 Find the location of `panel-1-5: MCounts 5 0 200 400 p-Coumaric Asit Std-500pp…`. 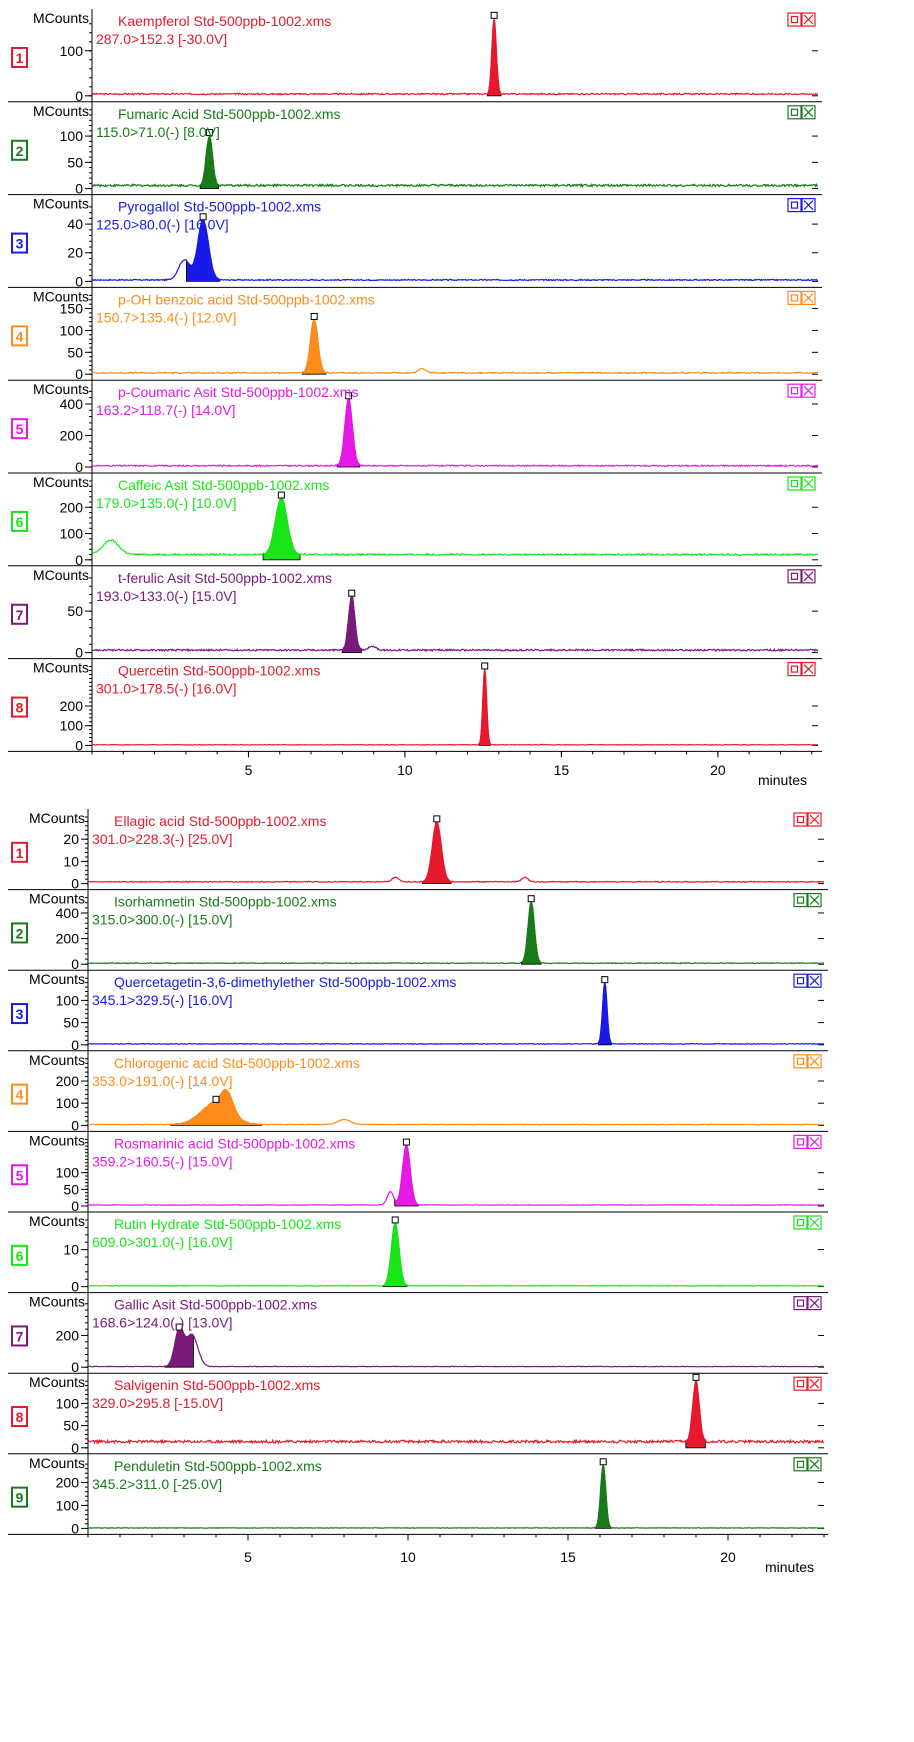

panel-1-5: MCounts 5 0 200 400 p-Coumaric Asit Std-500pp… is located at coordinates (415, 428).